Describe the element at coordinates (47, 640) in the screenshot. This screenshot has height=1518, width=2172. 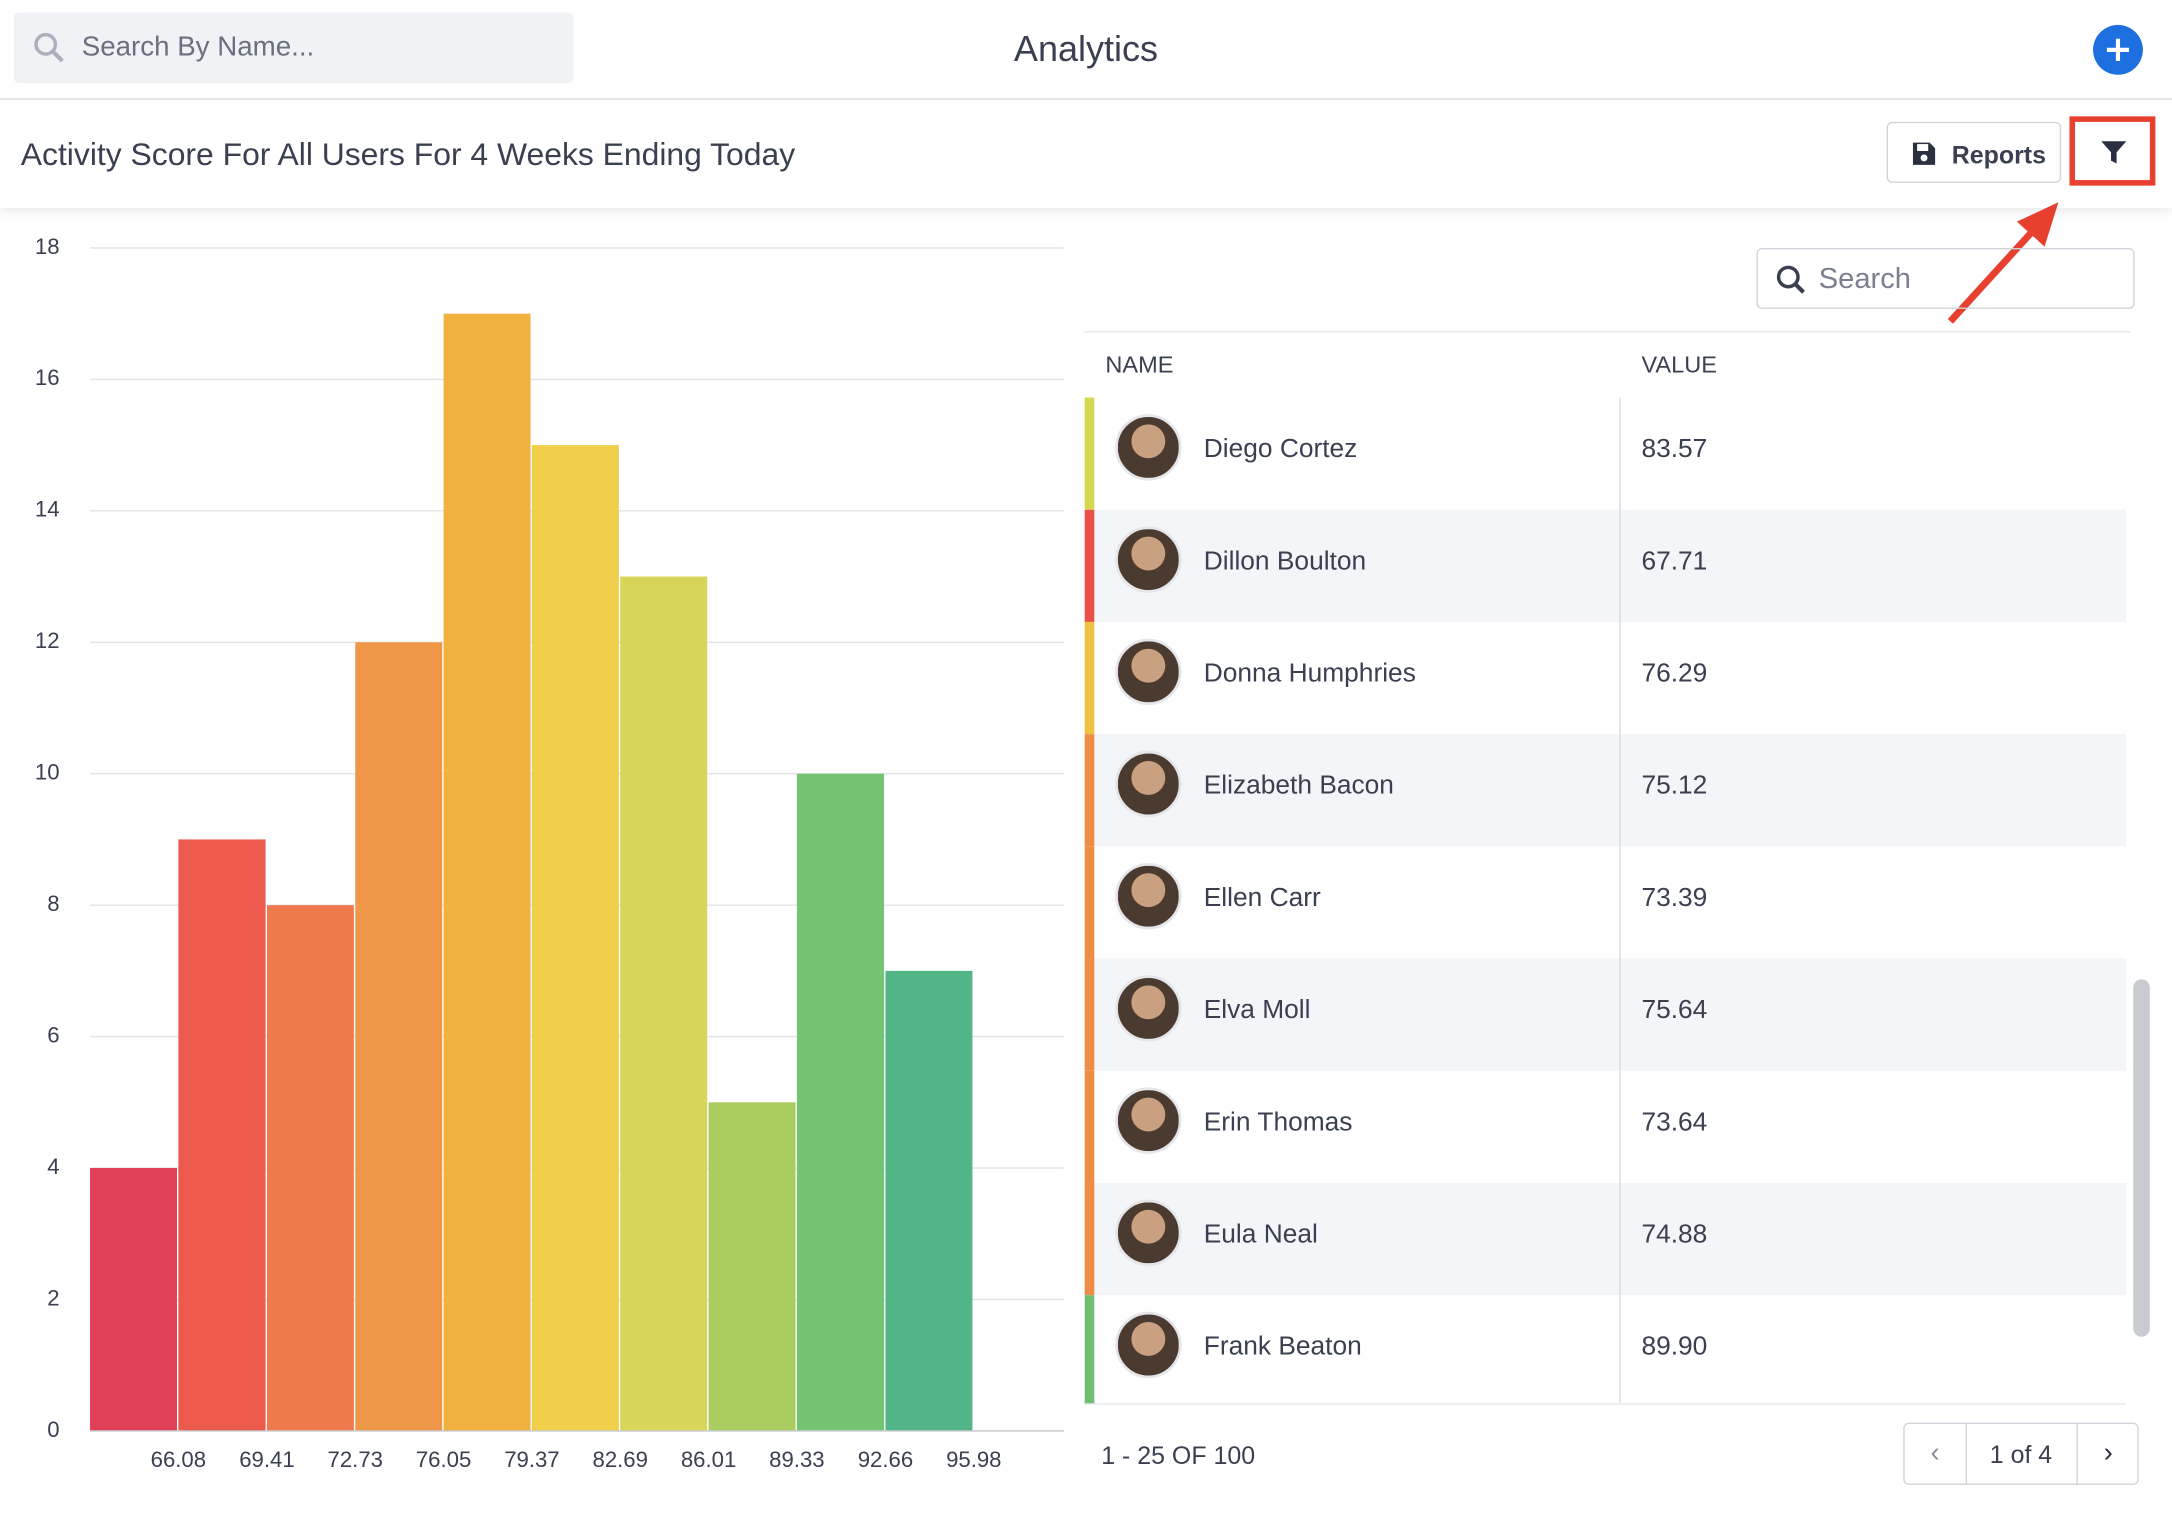
I see `y-tick-label: 12` at that location.